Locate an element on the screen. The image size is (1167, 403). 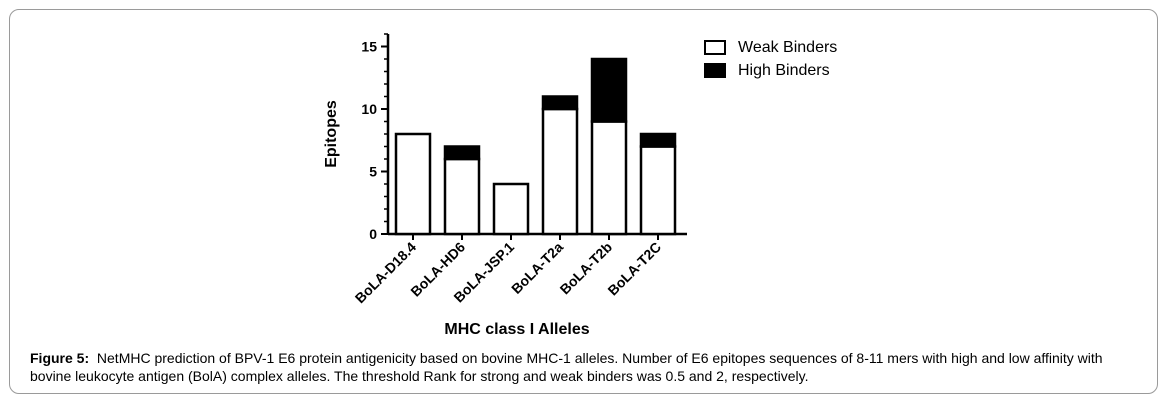
legend-swatch-high is located at coordinates (715, 70).